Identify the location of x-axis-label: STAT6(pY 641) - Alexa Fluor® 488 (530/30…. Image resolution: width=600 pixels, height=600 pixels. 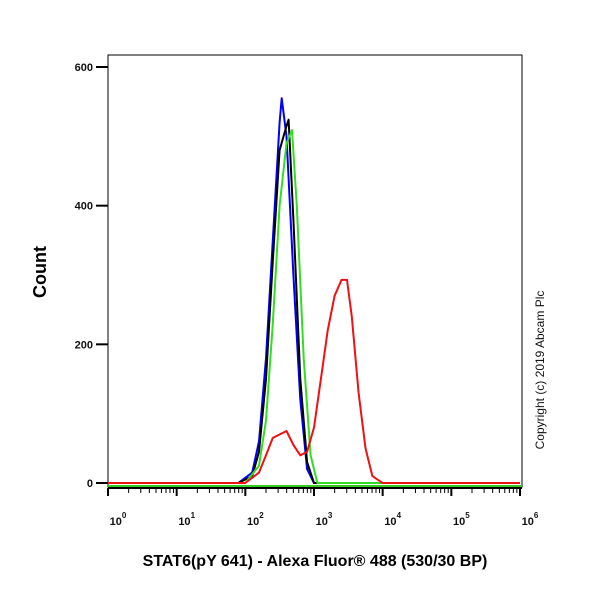
(315, 561).